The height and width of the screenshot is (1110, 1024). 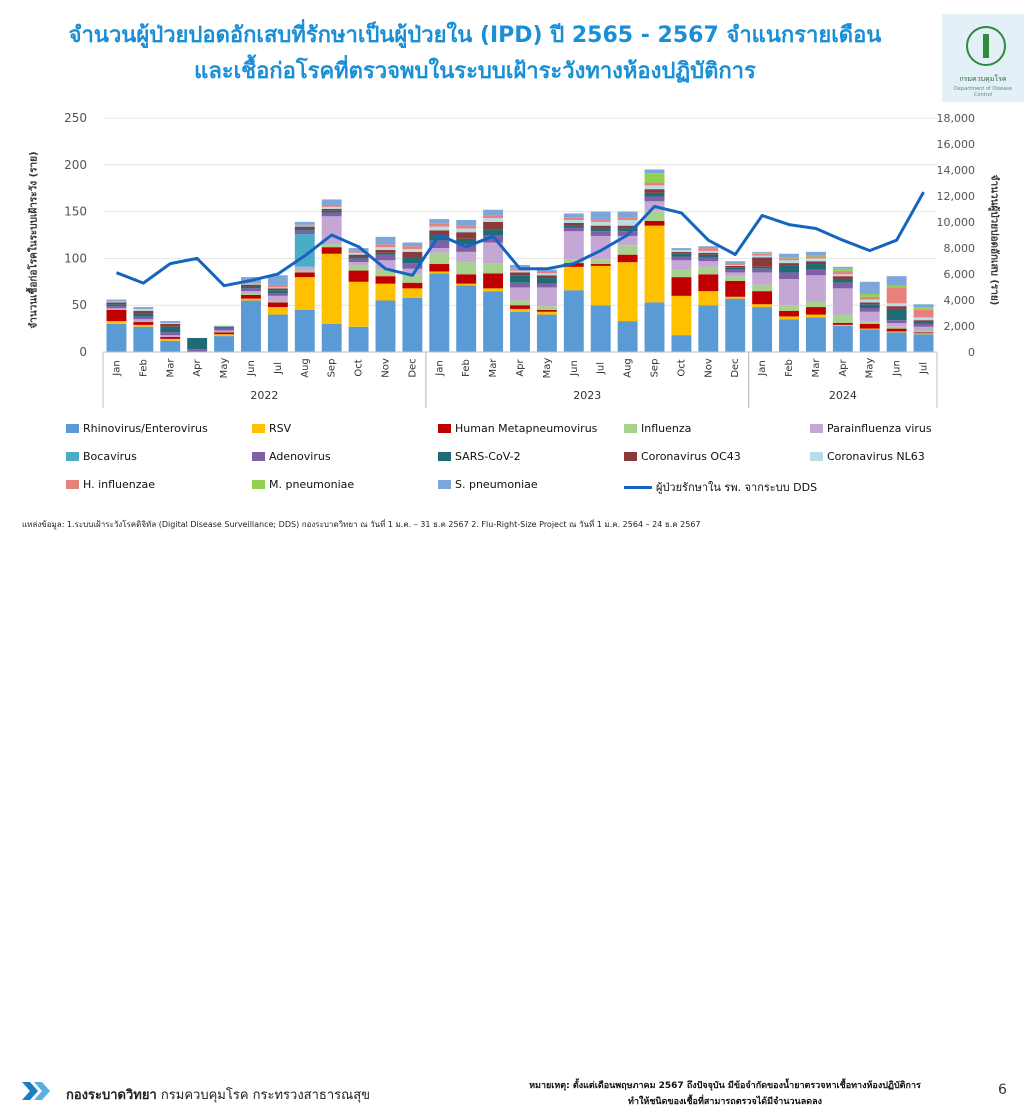 I want to click on x-tick-label: Jan, so click(x=116, y=368).